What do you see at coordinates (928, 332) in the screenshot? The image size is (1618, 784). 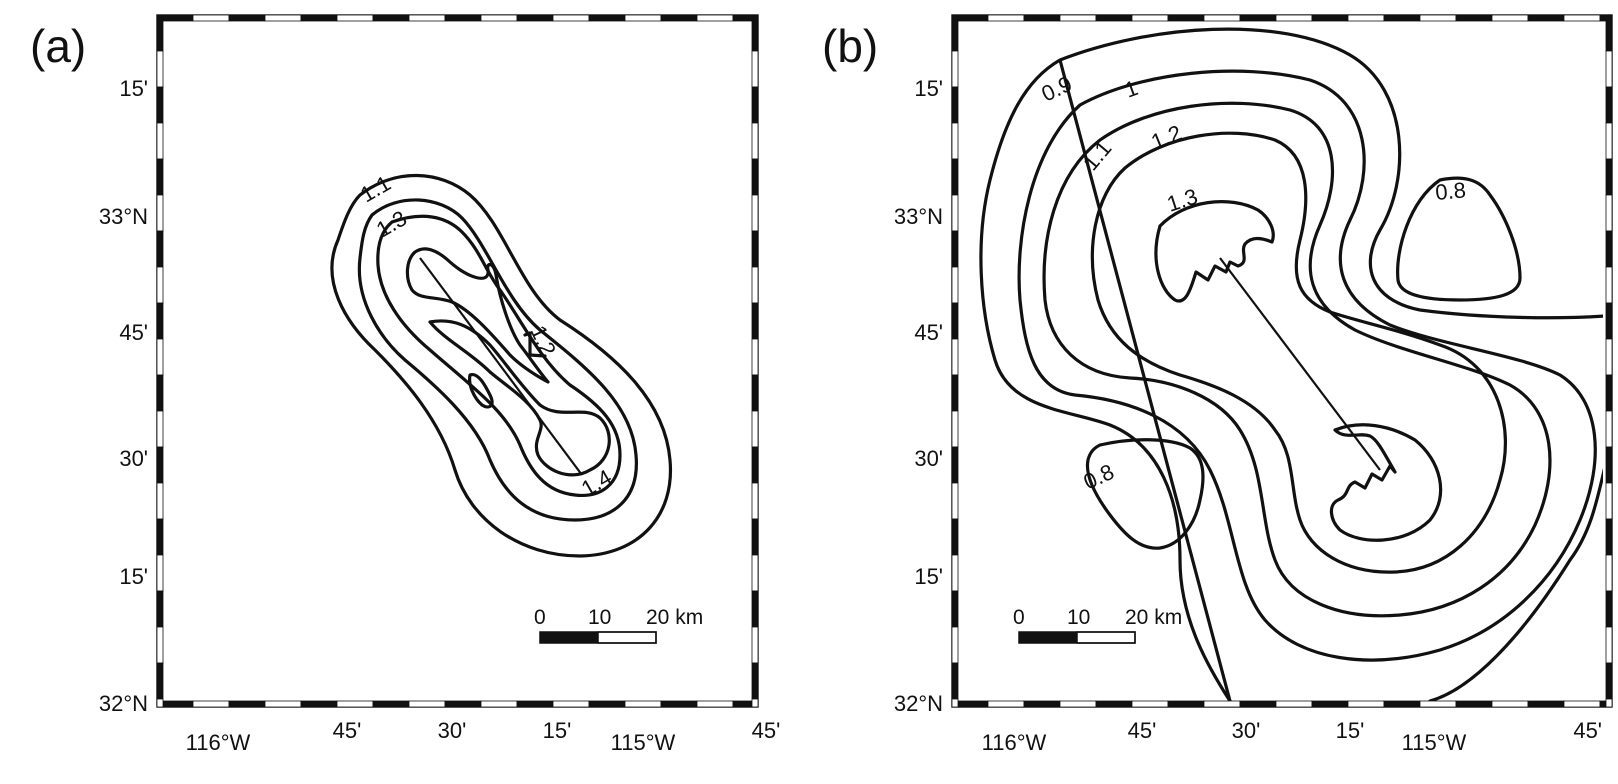 I see `panel-b-lat-tick: 45'` at bounding box center [928, 332].